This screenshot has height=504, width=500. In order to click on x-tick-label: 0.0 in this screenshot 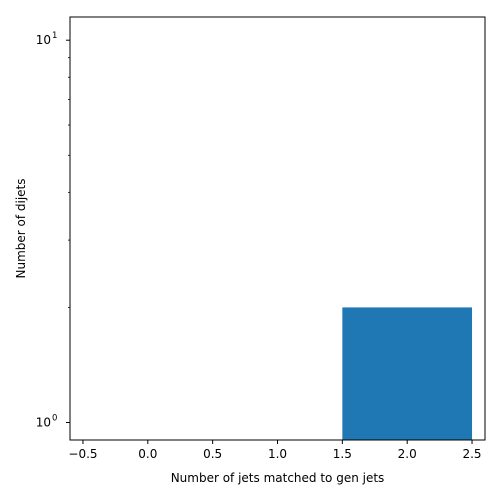, I will do `click(147, 454)`.